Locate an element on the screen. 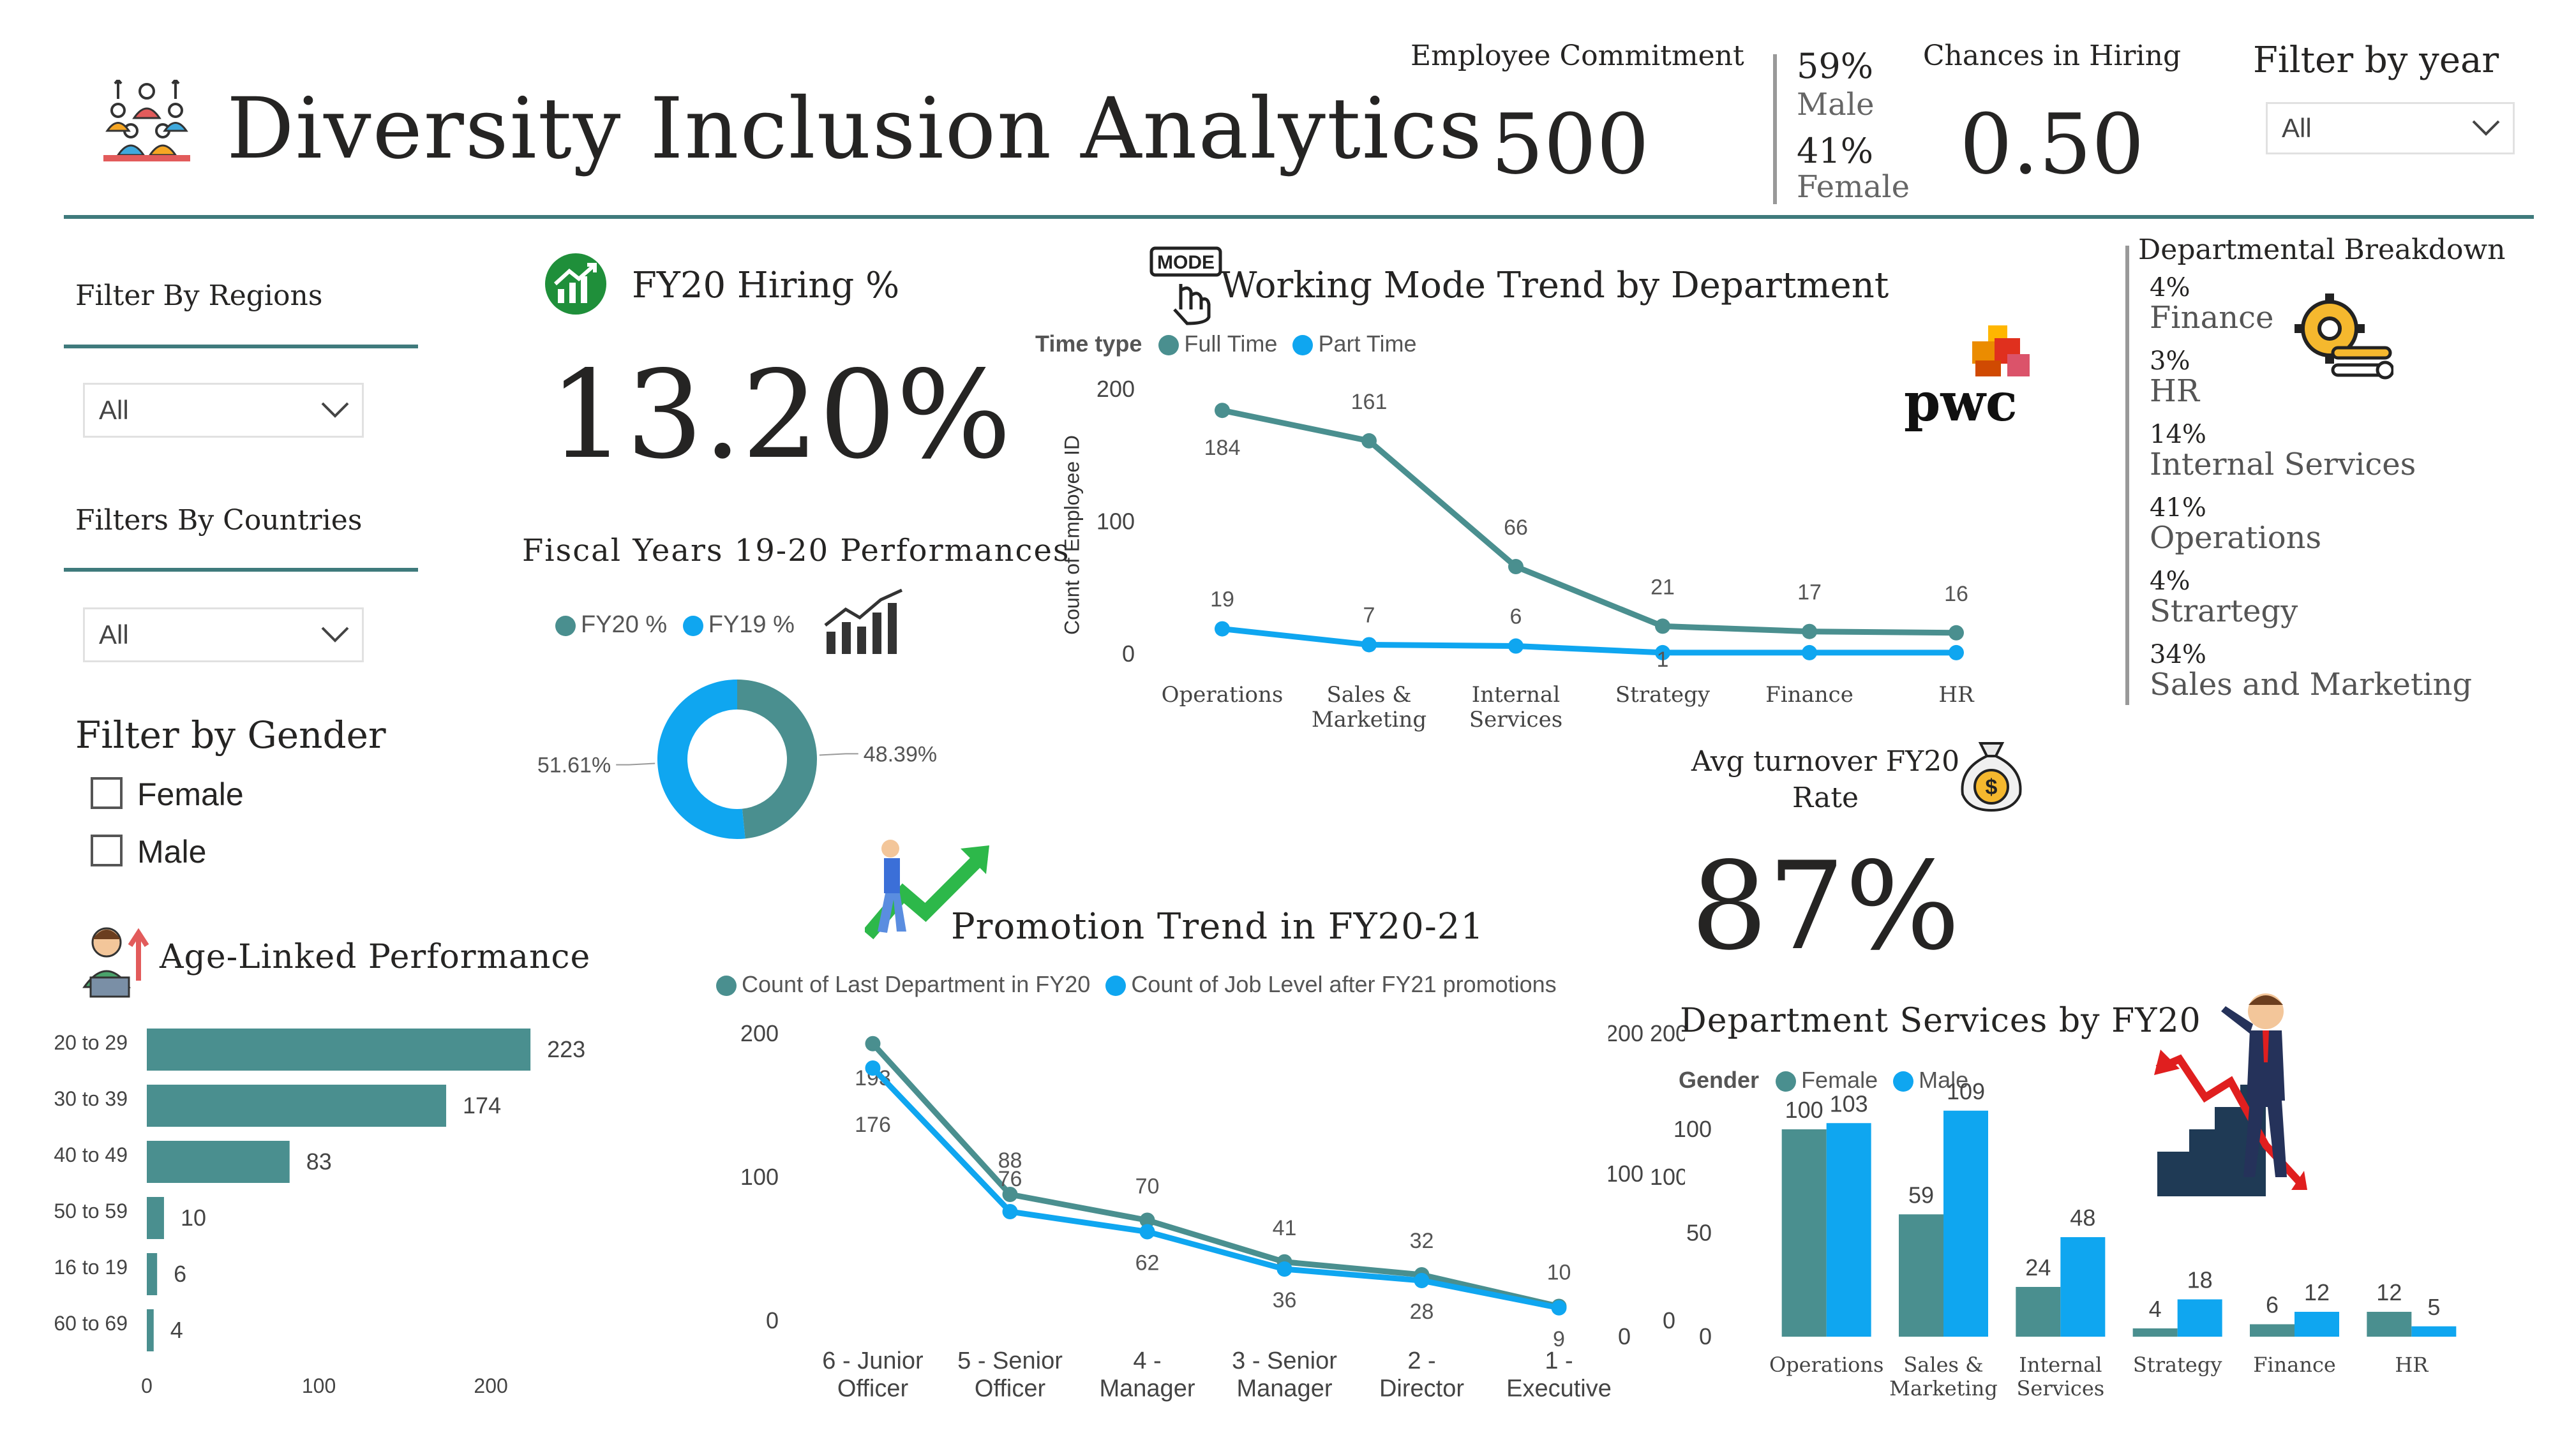 The width and height of the screenshot is (2553, 1456). mode-touch-icon: MODE is located at coordinates (1187, 285).